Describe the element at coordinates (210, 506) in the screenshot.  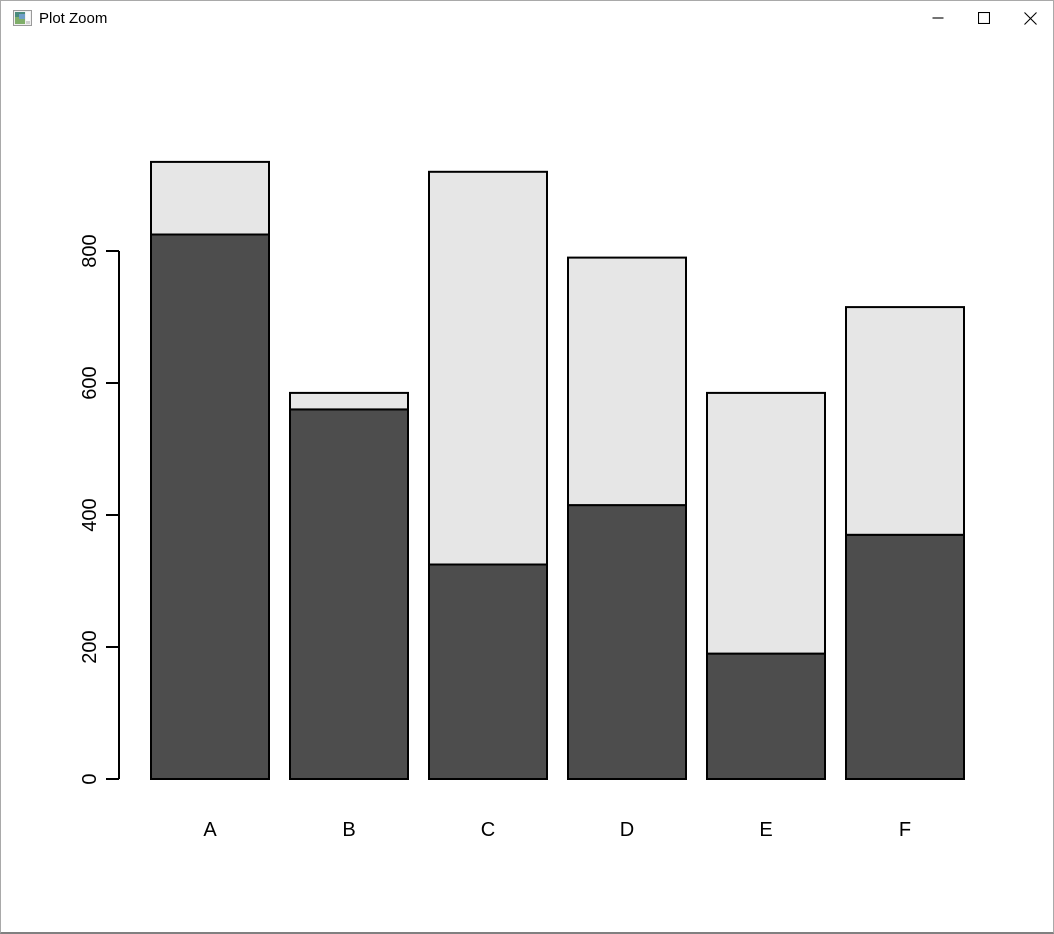
I see `bar-segment-A-bottom-segment` at that location.